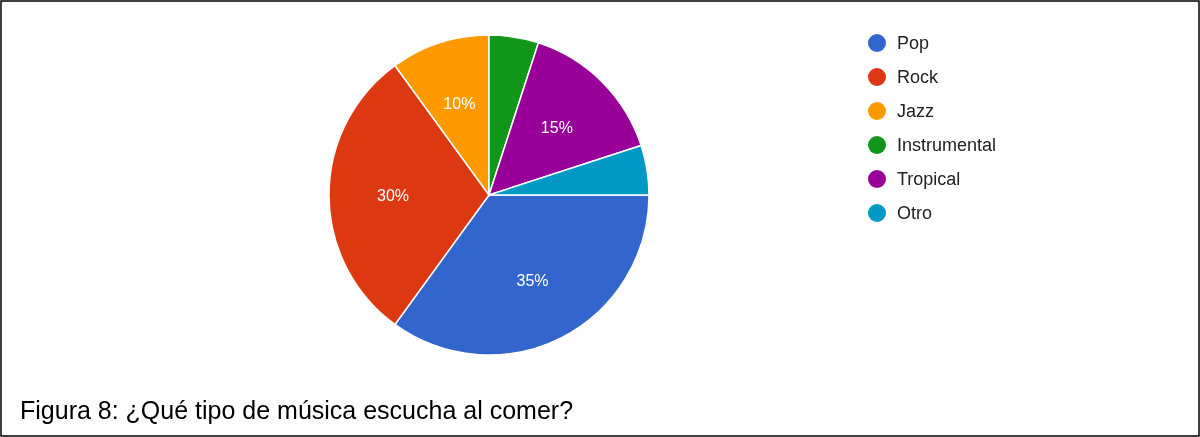 The image size is (1200, 437). What do you see at coordinates (916, 111) in the screenshot?
I see `legend-label: Jazz` at bounding box center [916, 111].